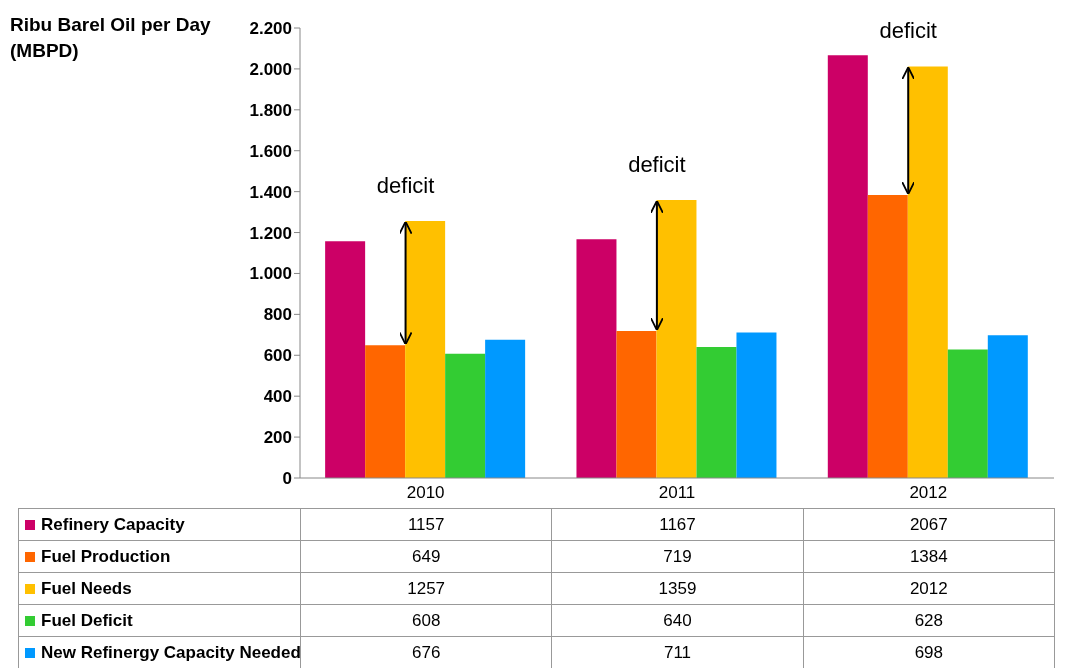 The width and height of the screenshot is (1070, 668). Describe the element at coordinates (277, 315) in the screenshot. I see `y-tick-label: 800` at that location.